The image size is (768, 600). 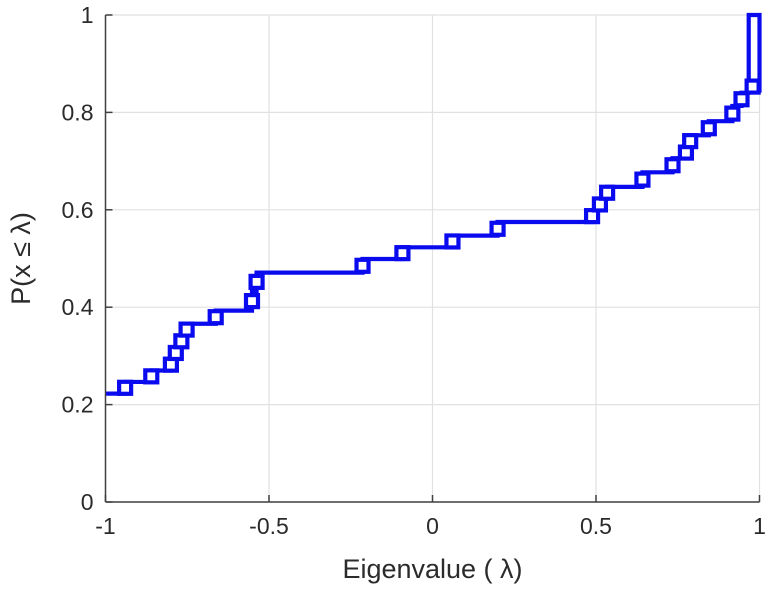 What do you see at coordinates (78, 405) in the screenshot?
I see `y-tick-label: 0.2` at bounding box center [78, 405].